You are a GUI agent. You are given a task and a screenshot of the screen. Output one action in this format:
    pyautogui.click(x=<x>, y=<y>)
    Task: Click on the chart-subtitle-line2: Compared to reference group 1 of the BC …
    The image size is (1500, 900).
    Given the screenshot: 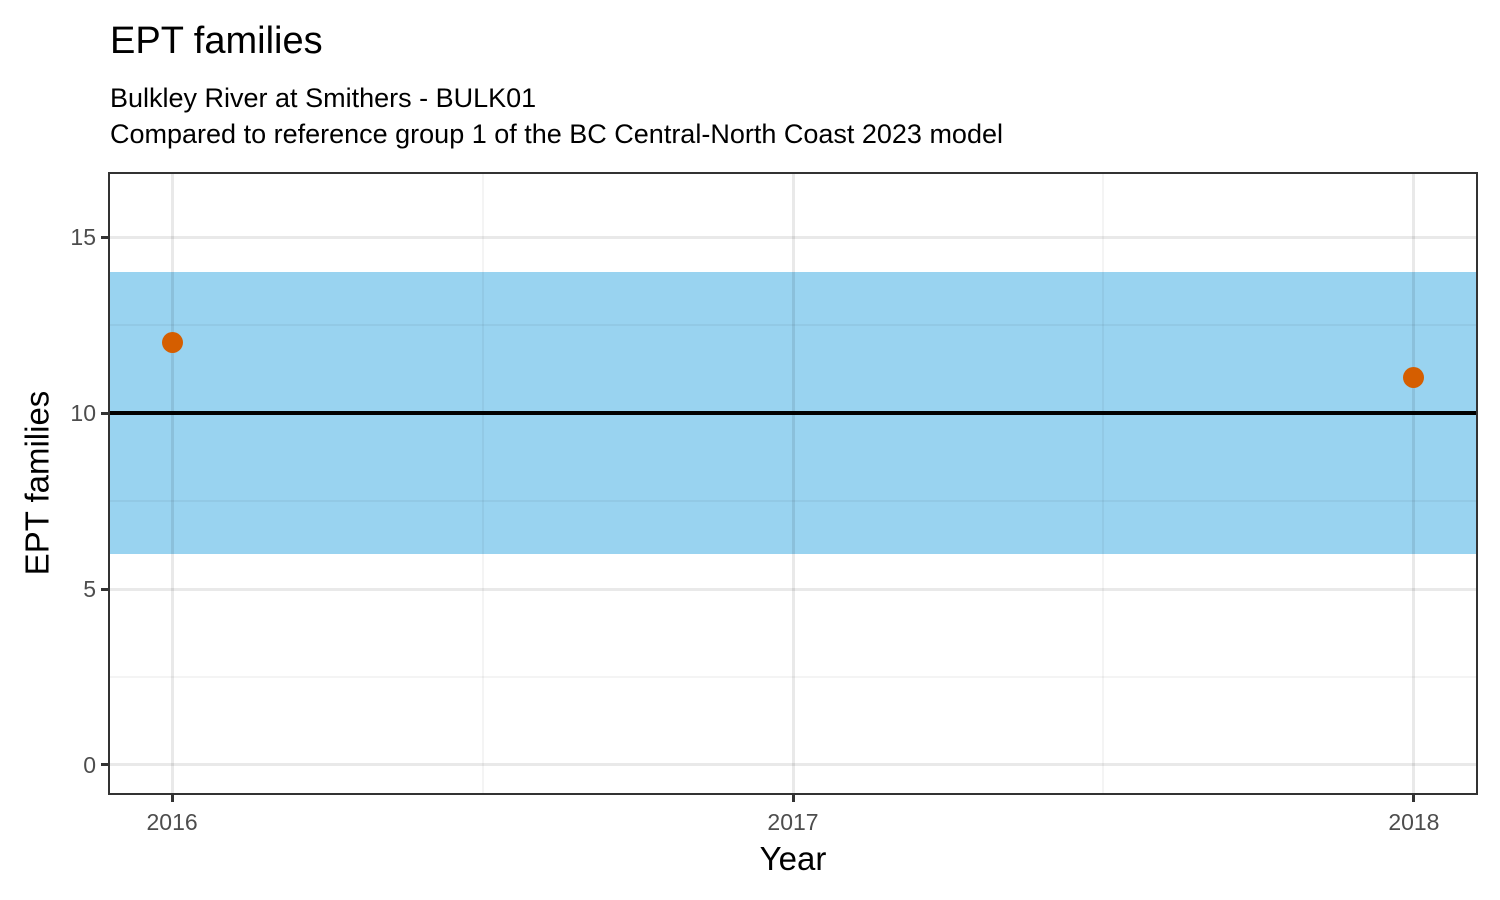 What is the action you would take?
    pyautogui.click(x=556, y=134)
    